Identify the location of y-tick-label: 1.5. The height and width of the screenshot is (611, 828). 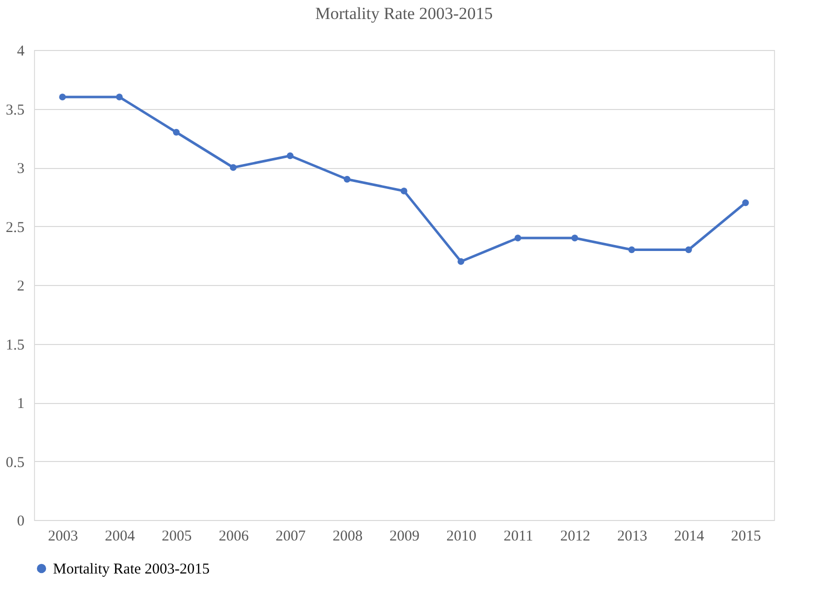
(15, 345).